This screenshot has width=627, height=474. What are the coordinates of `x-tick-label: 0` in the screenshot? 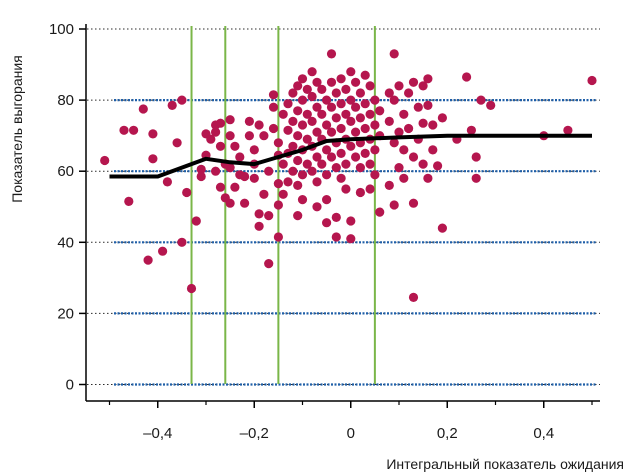 It's located at (351, 433).